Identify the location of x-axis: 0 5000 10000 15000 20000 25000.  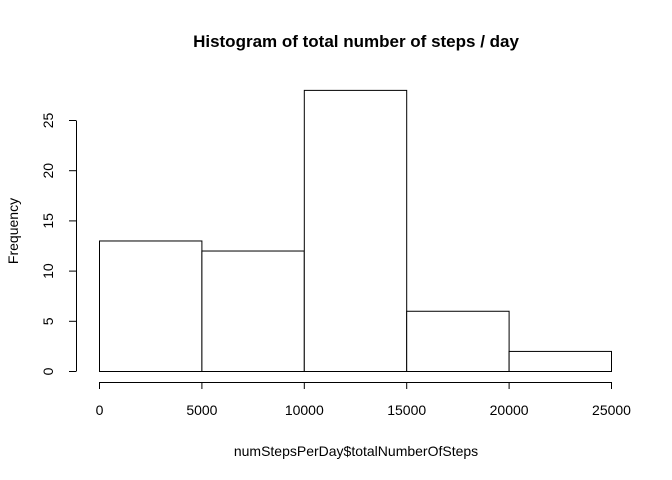
(363, 400).